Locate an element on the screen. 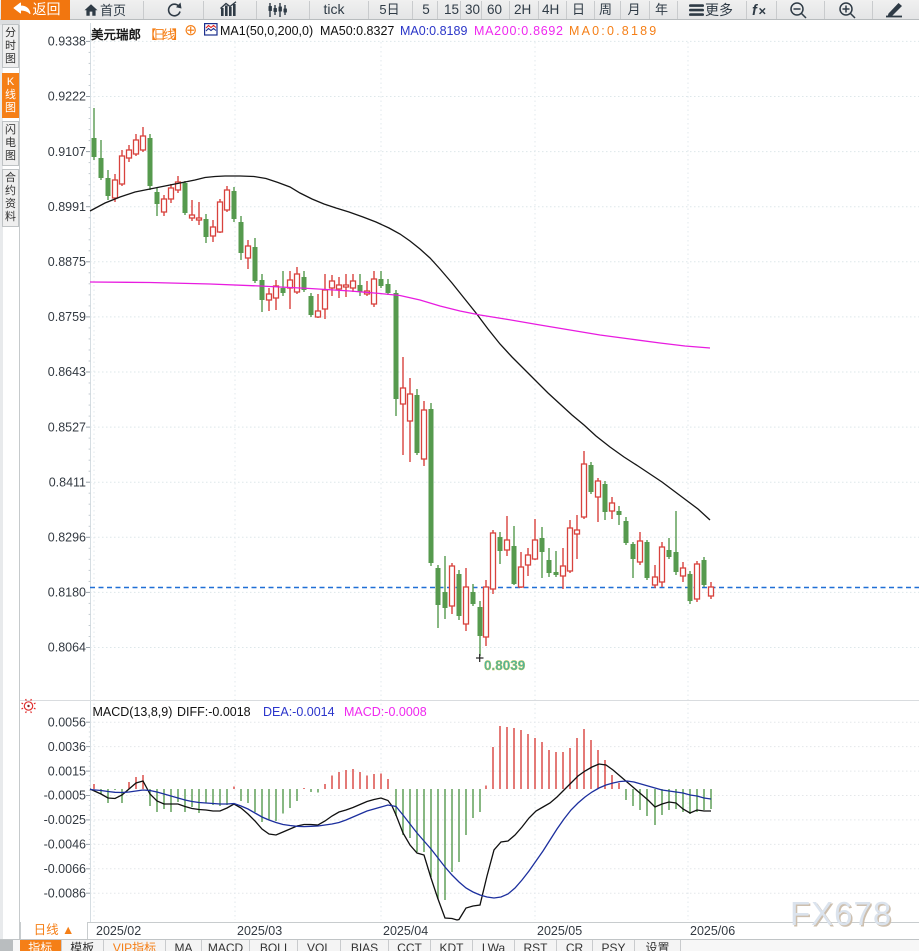 The width and height of the screenshot is (919, 951). svg-text: -0.0066 is located at coordinates (65, 869).